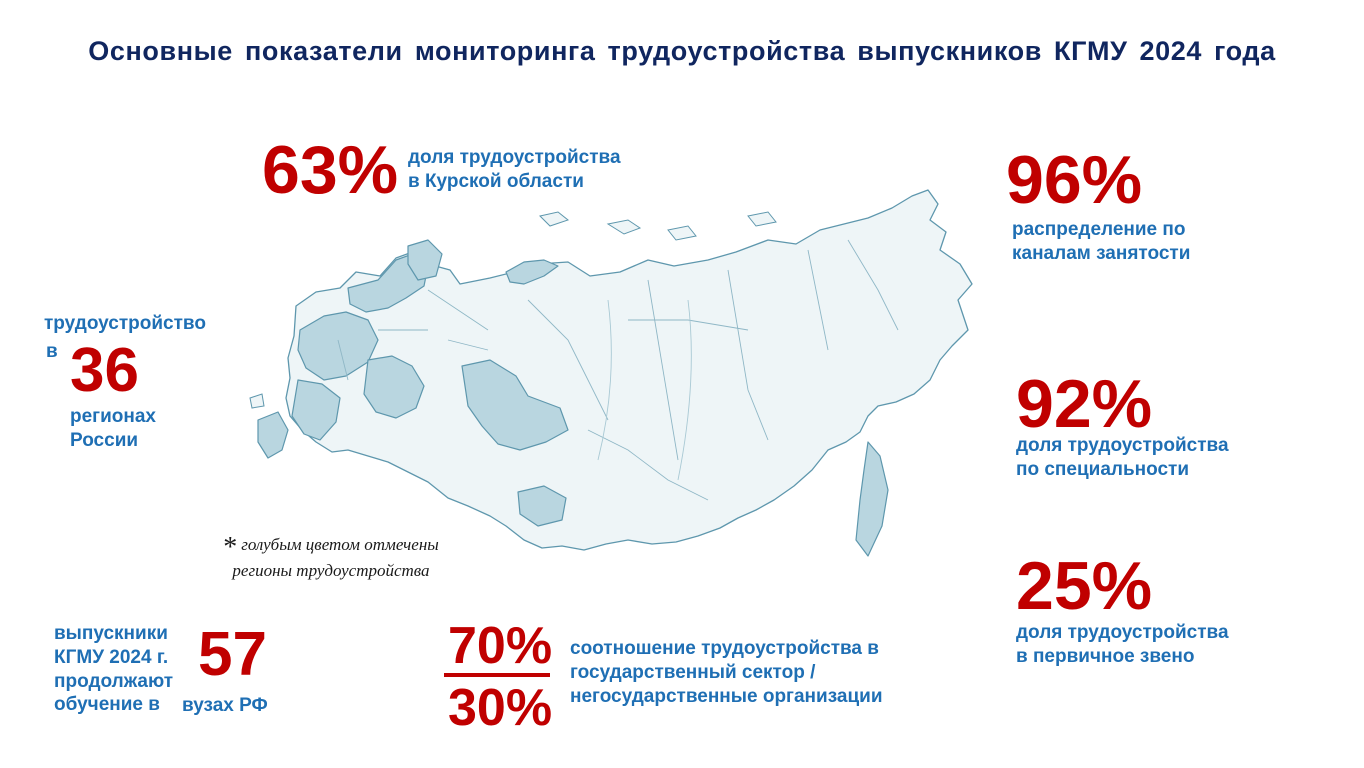  What do you see at coordinates (425, 260) in the screenshot?
I see `map-region-kola` at bounding box center [425, 260].